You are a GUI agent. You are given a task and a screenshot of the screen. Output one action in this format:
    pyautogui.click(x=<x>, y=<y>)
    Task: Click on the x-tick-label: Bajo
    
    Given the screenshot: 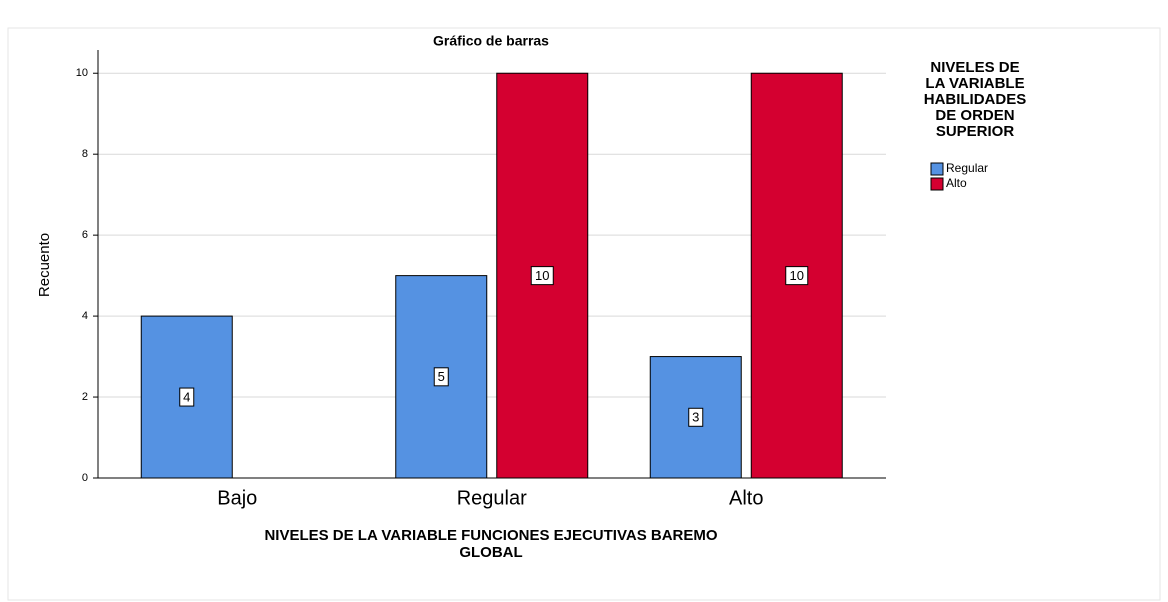 What is the action you would take?
    pyautogui.click(x=237, y=498)
    